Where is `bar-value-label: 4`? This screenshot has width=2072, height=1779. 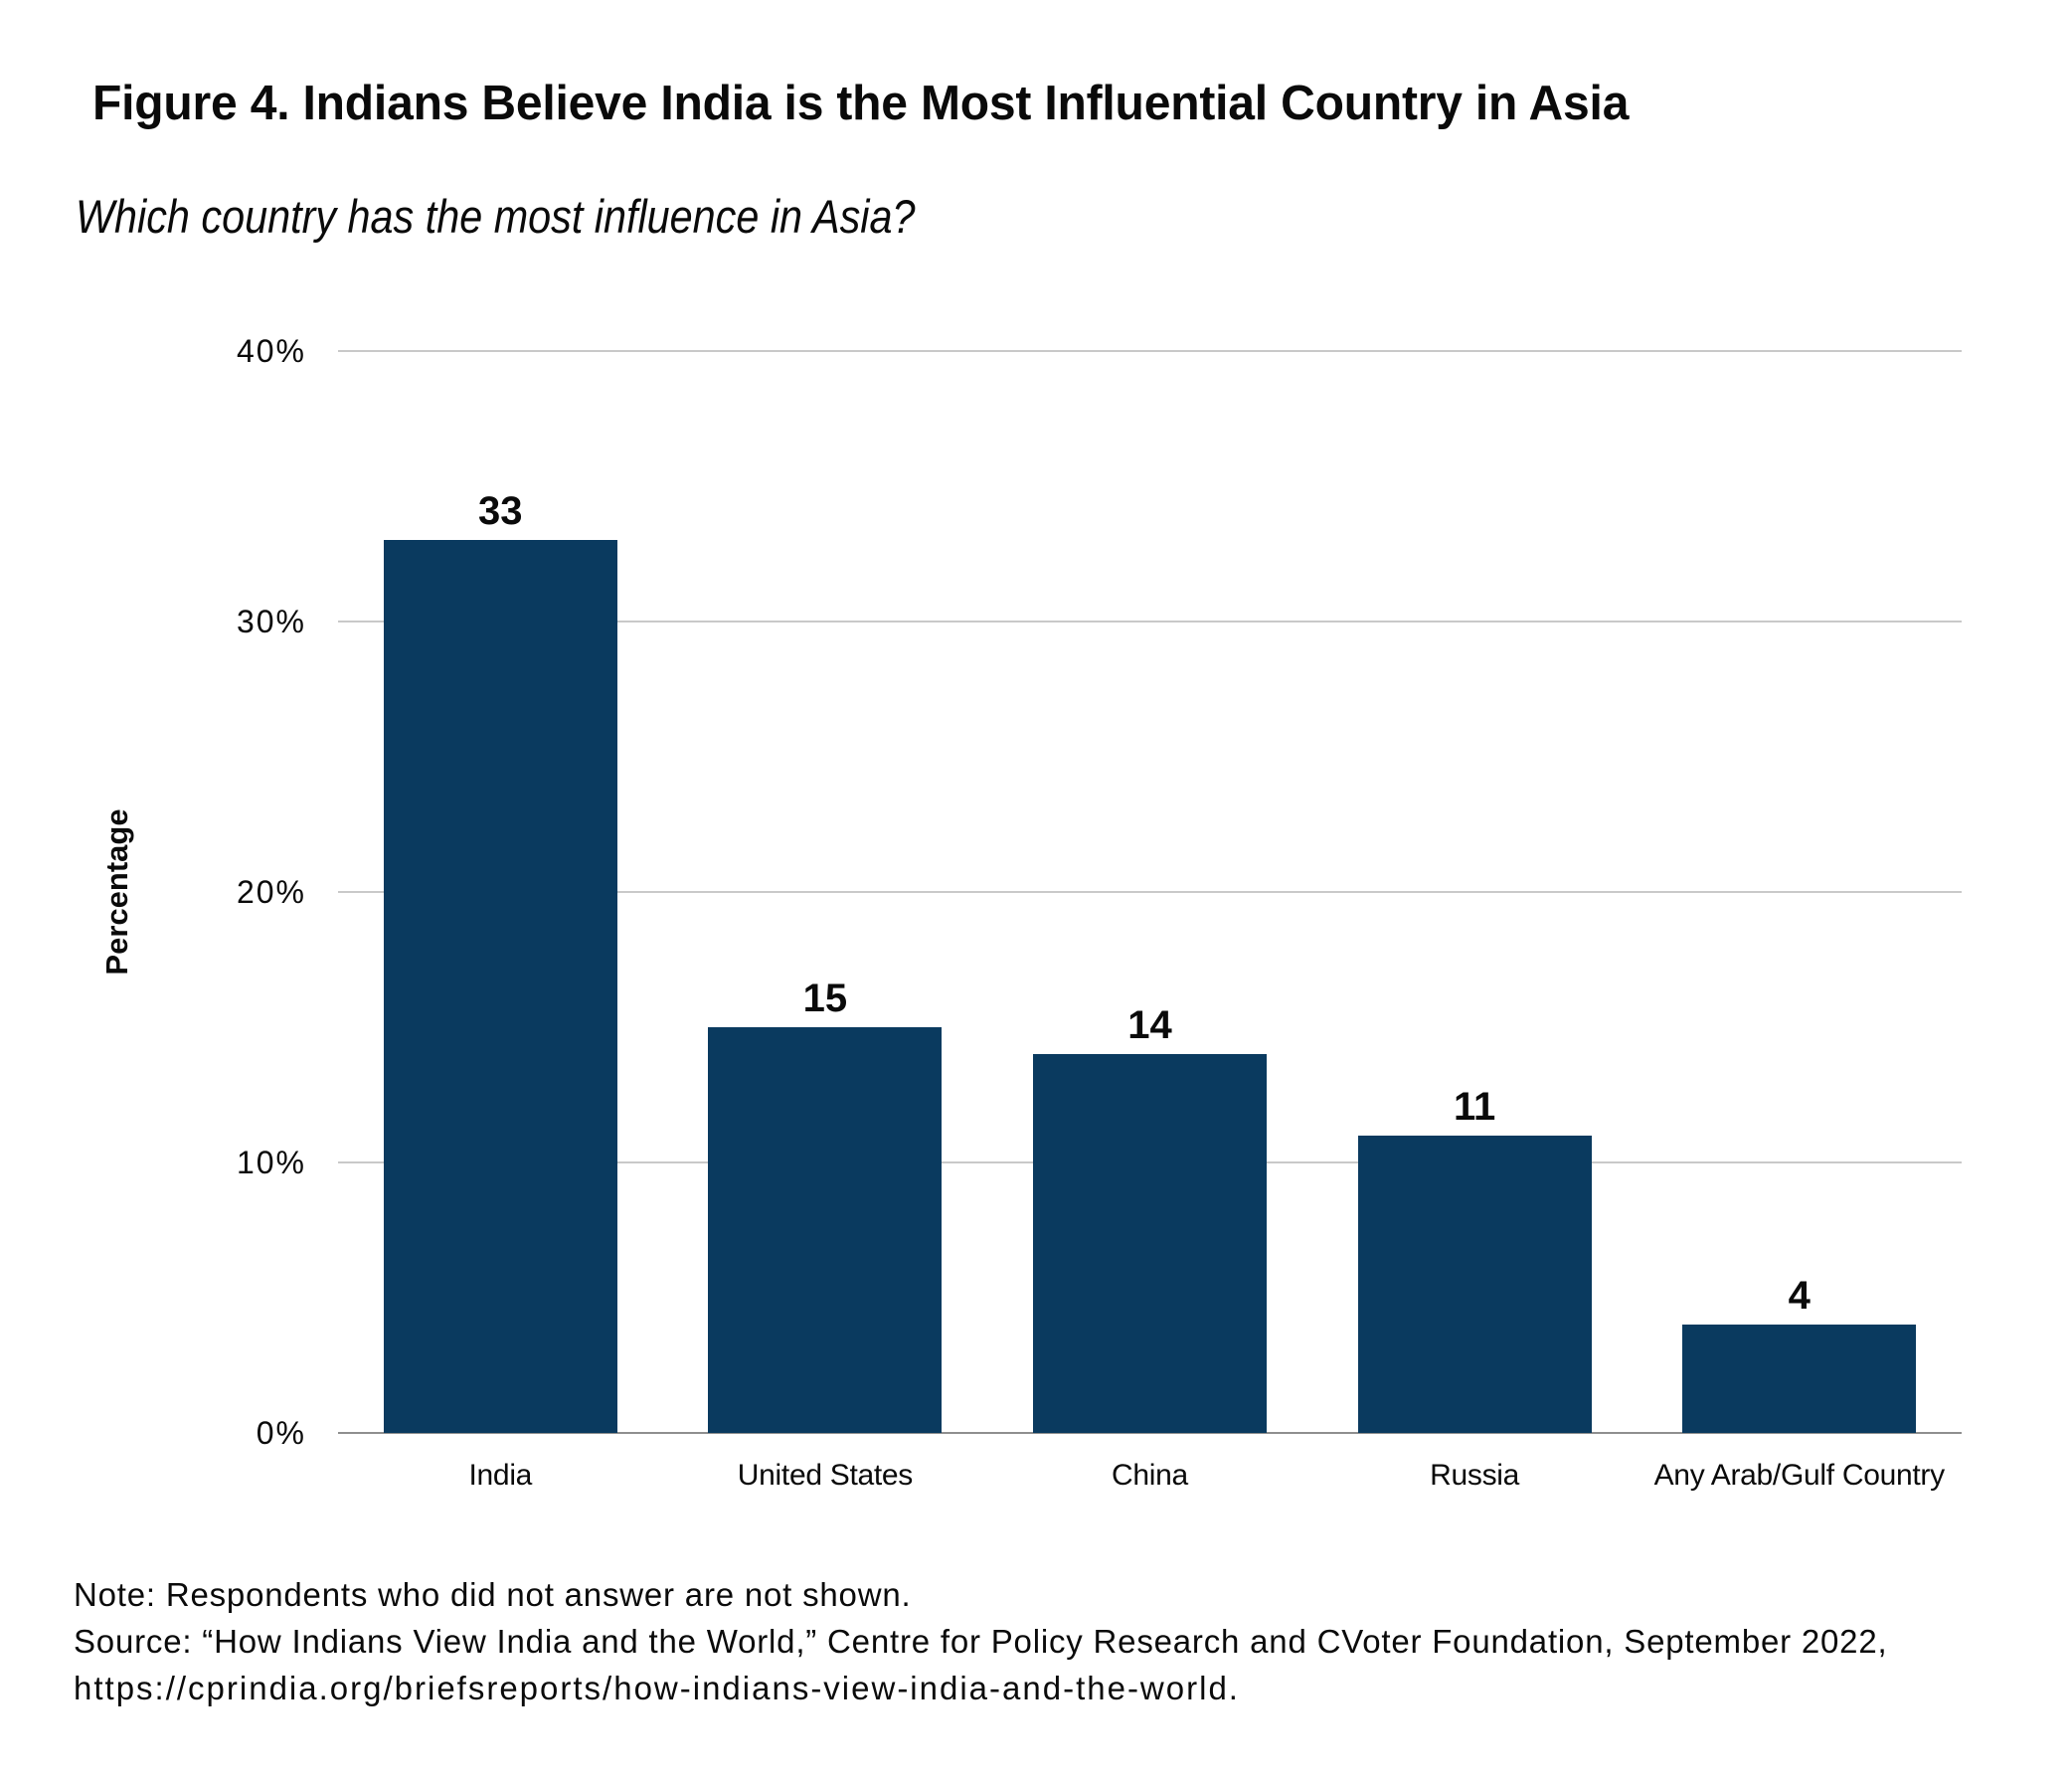
bar-value-label: 4 is located at coordinates (1800, 1296).